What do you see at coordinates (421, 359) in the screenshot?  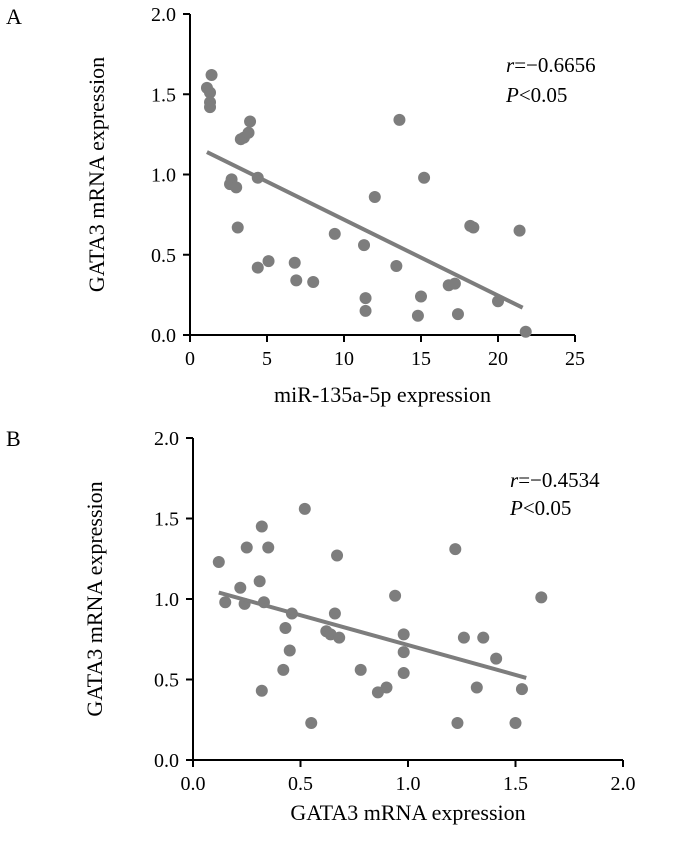 I see `x-tick-label: 15` at bounding box center [421, 359].